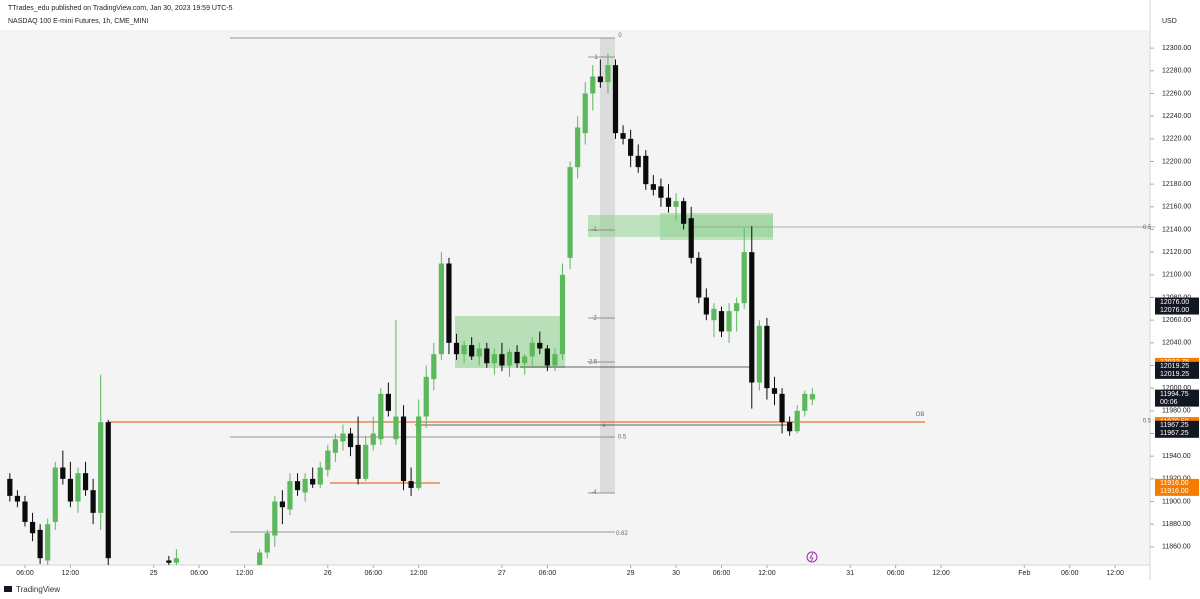 Image resolution: width=1200 pixels, height=599 pixels. I want to click on y-tick-label: 11940.00, so click(1176, 456).